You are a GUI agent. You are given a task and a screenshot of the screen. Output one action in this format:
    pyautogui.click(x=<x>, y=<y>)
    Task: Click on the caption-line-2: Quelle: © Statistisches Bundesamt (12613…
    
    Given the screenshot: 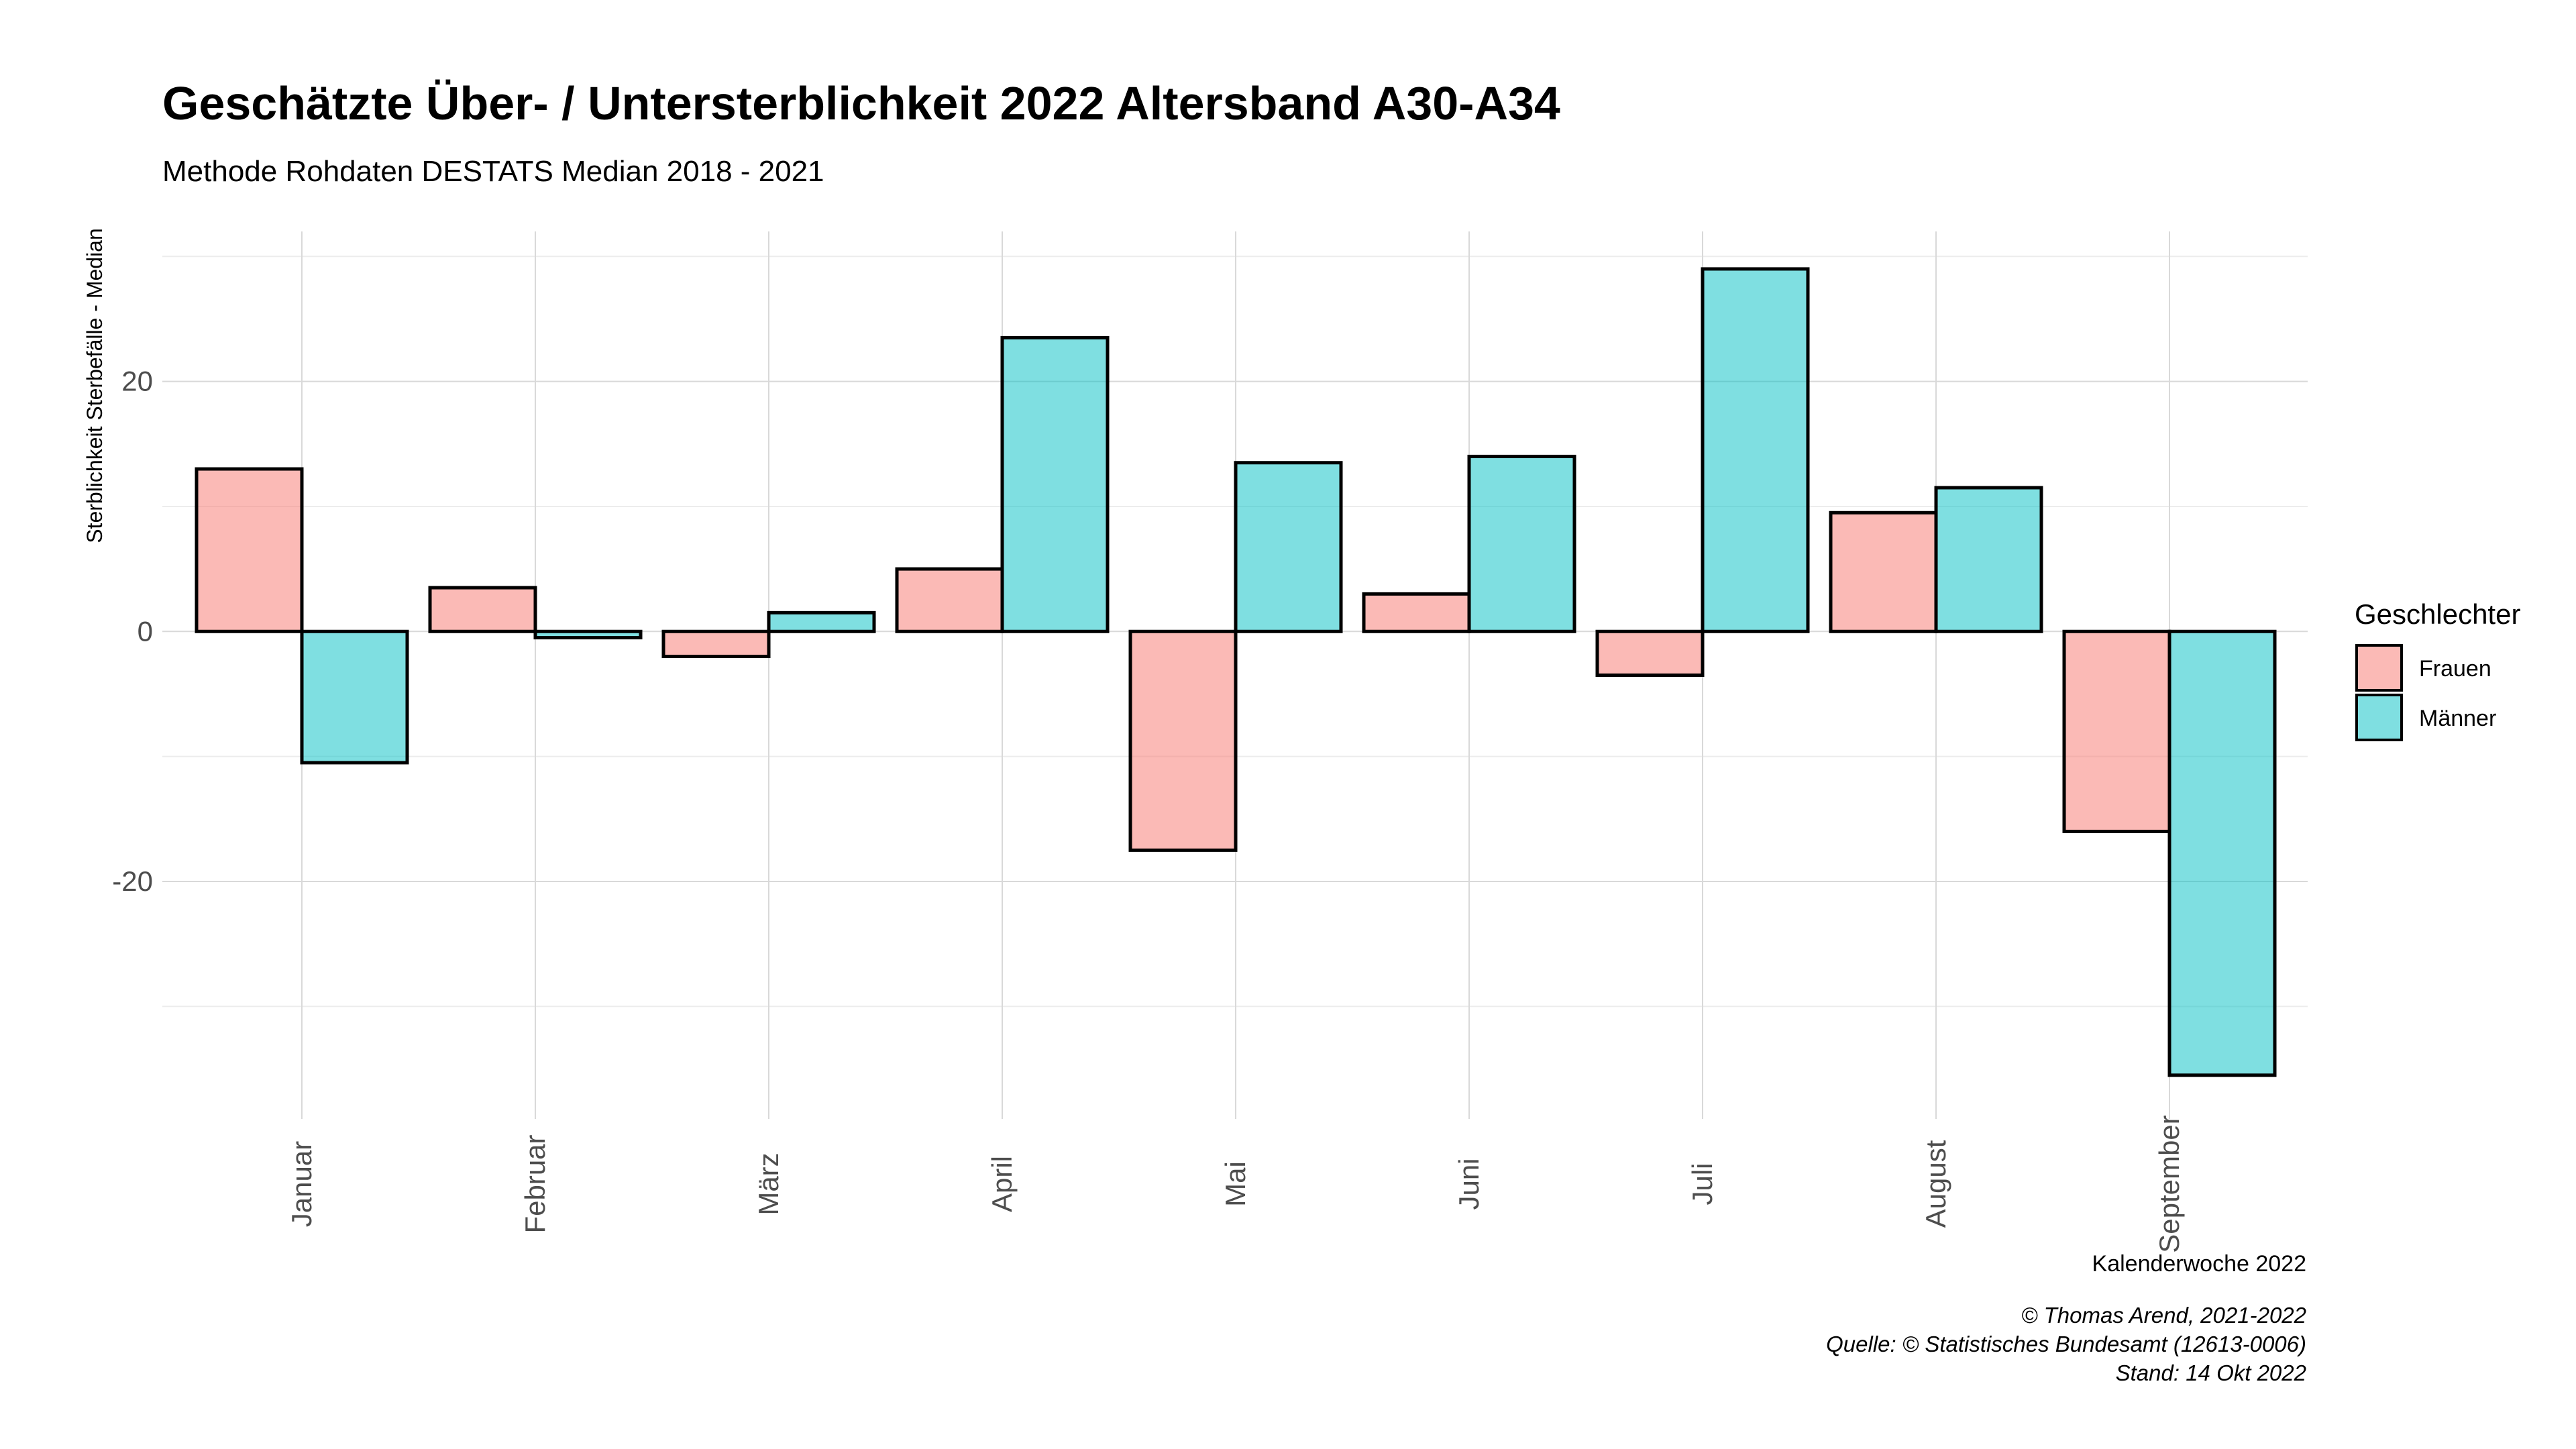 What is the action you would take?
    pyautogui.click(x=2066, y=1344)
    